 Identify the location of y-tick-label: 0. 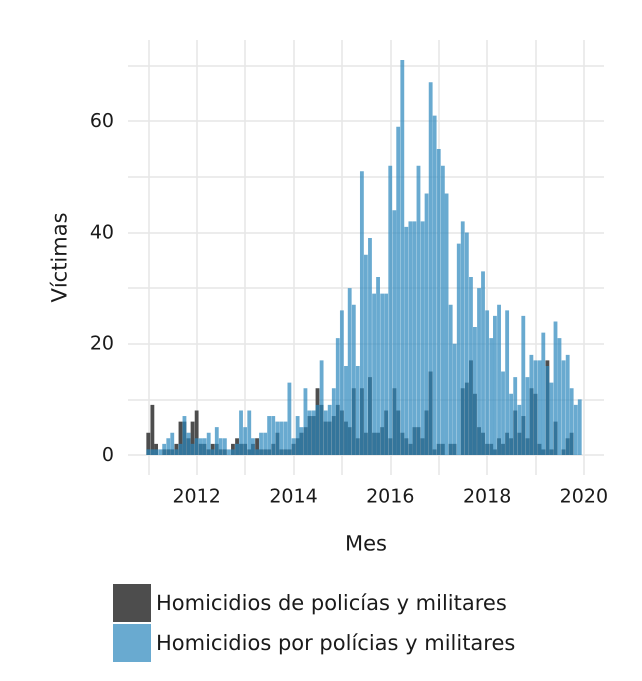
(108, 455).